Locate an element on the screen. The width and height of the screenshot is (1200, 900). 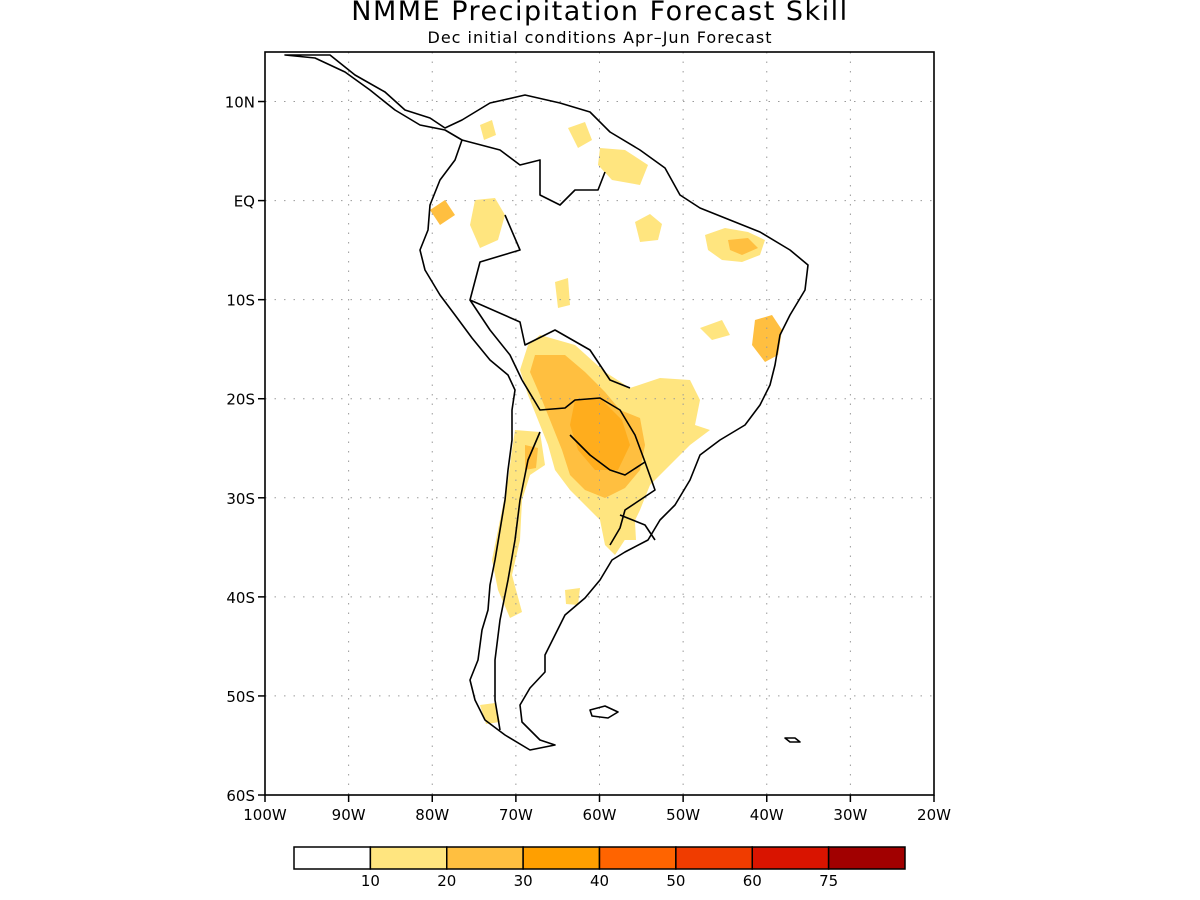
colorbar-label: 20 is located at coordinates (446, 881).